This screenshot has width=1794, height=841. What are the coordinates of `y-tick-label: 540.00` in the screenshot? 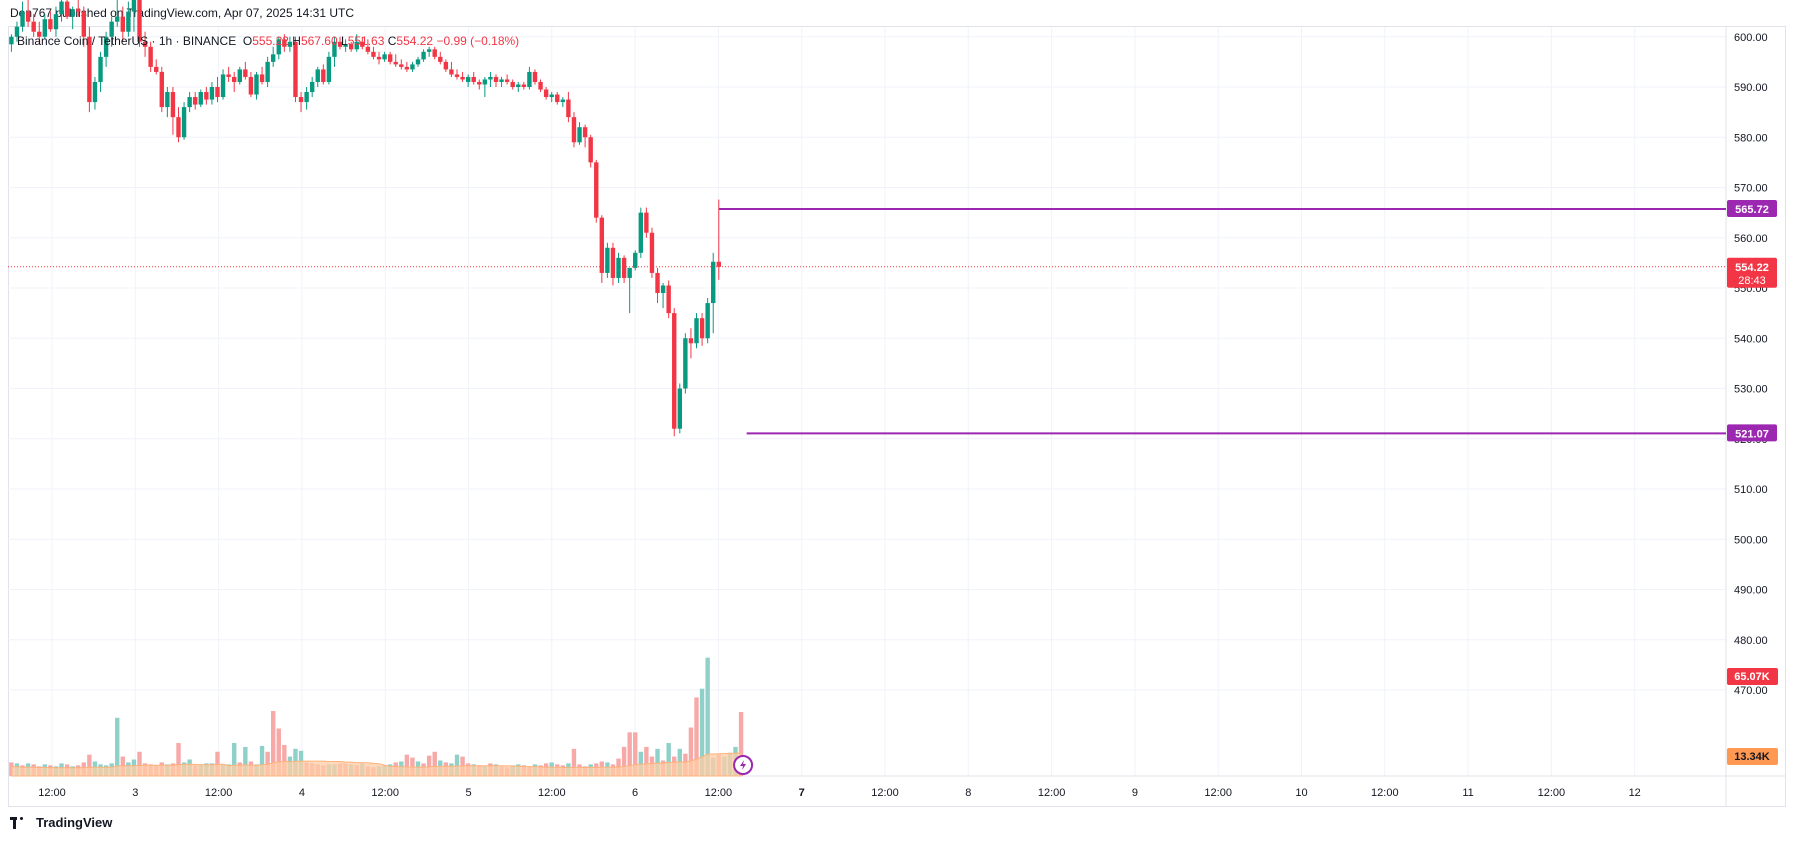 It's located at (1751, 339).